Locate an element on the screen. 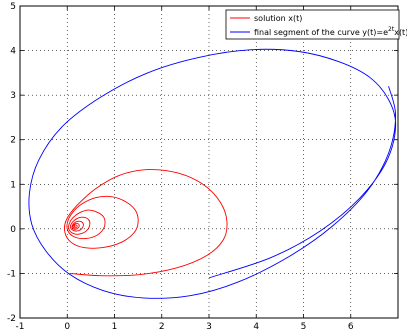 The width and height of the screenshot is (407, 334). legend-label-final-segment-sup: 2t is located at coordinates (391, 29).